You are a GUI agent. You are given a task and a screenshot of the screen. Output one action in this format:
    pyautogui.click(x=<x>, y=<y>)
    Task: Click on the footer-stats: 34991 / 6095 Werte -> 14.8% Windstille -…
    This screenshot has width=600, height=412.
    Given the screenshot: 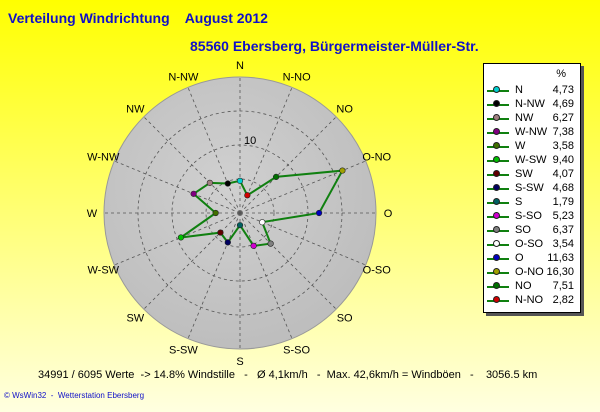 What is the action you would take?
    pyautogui.click(x=288, y=375)
    